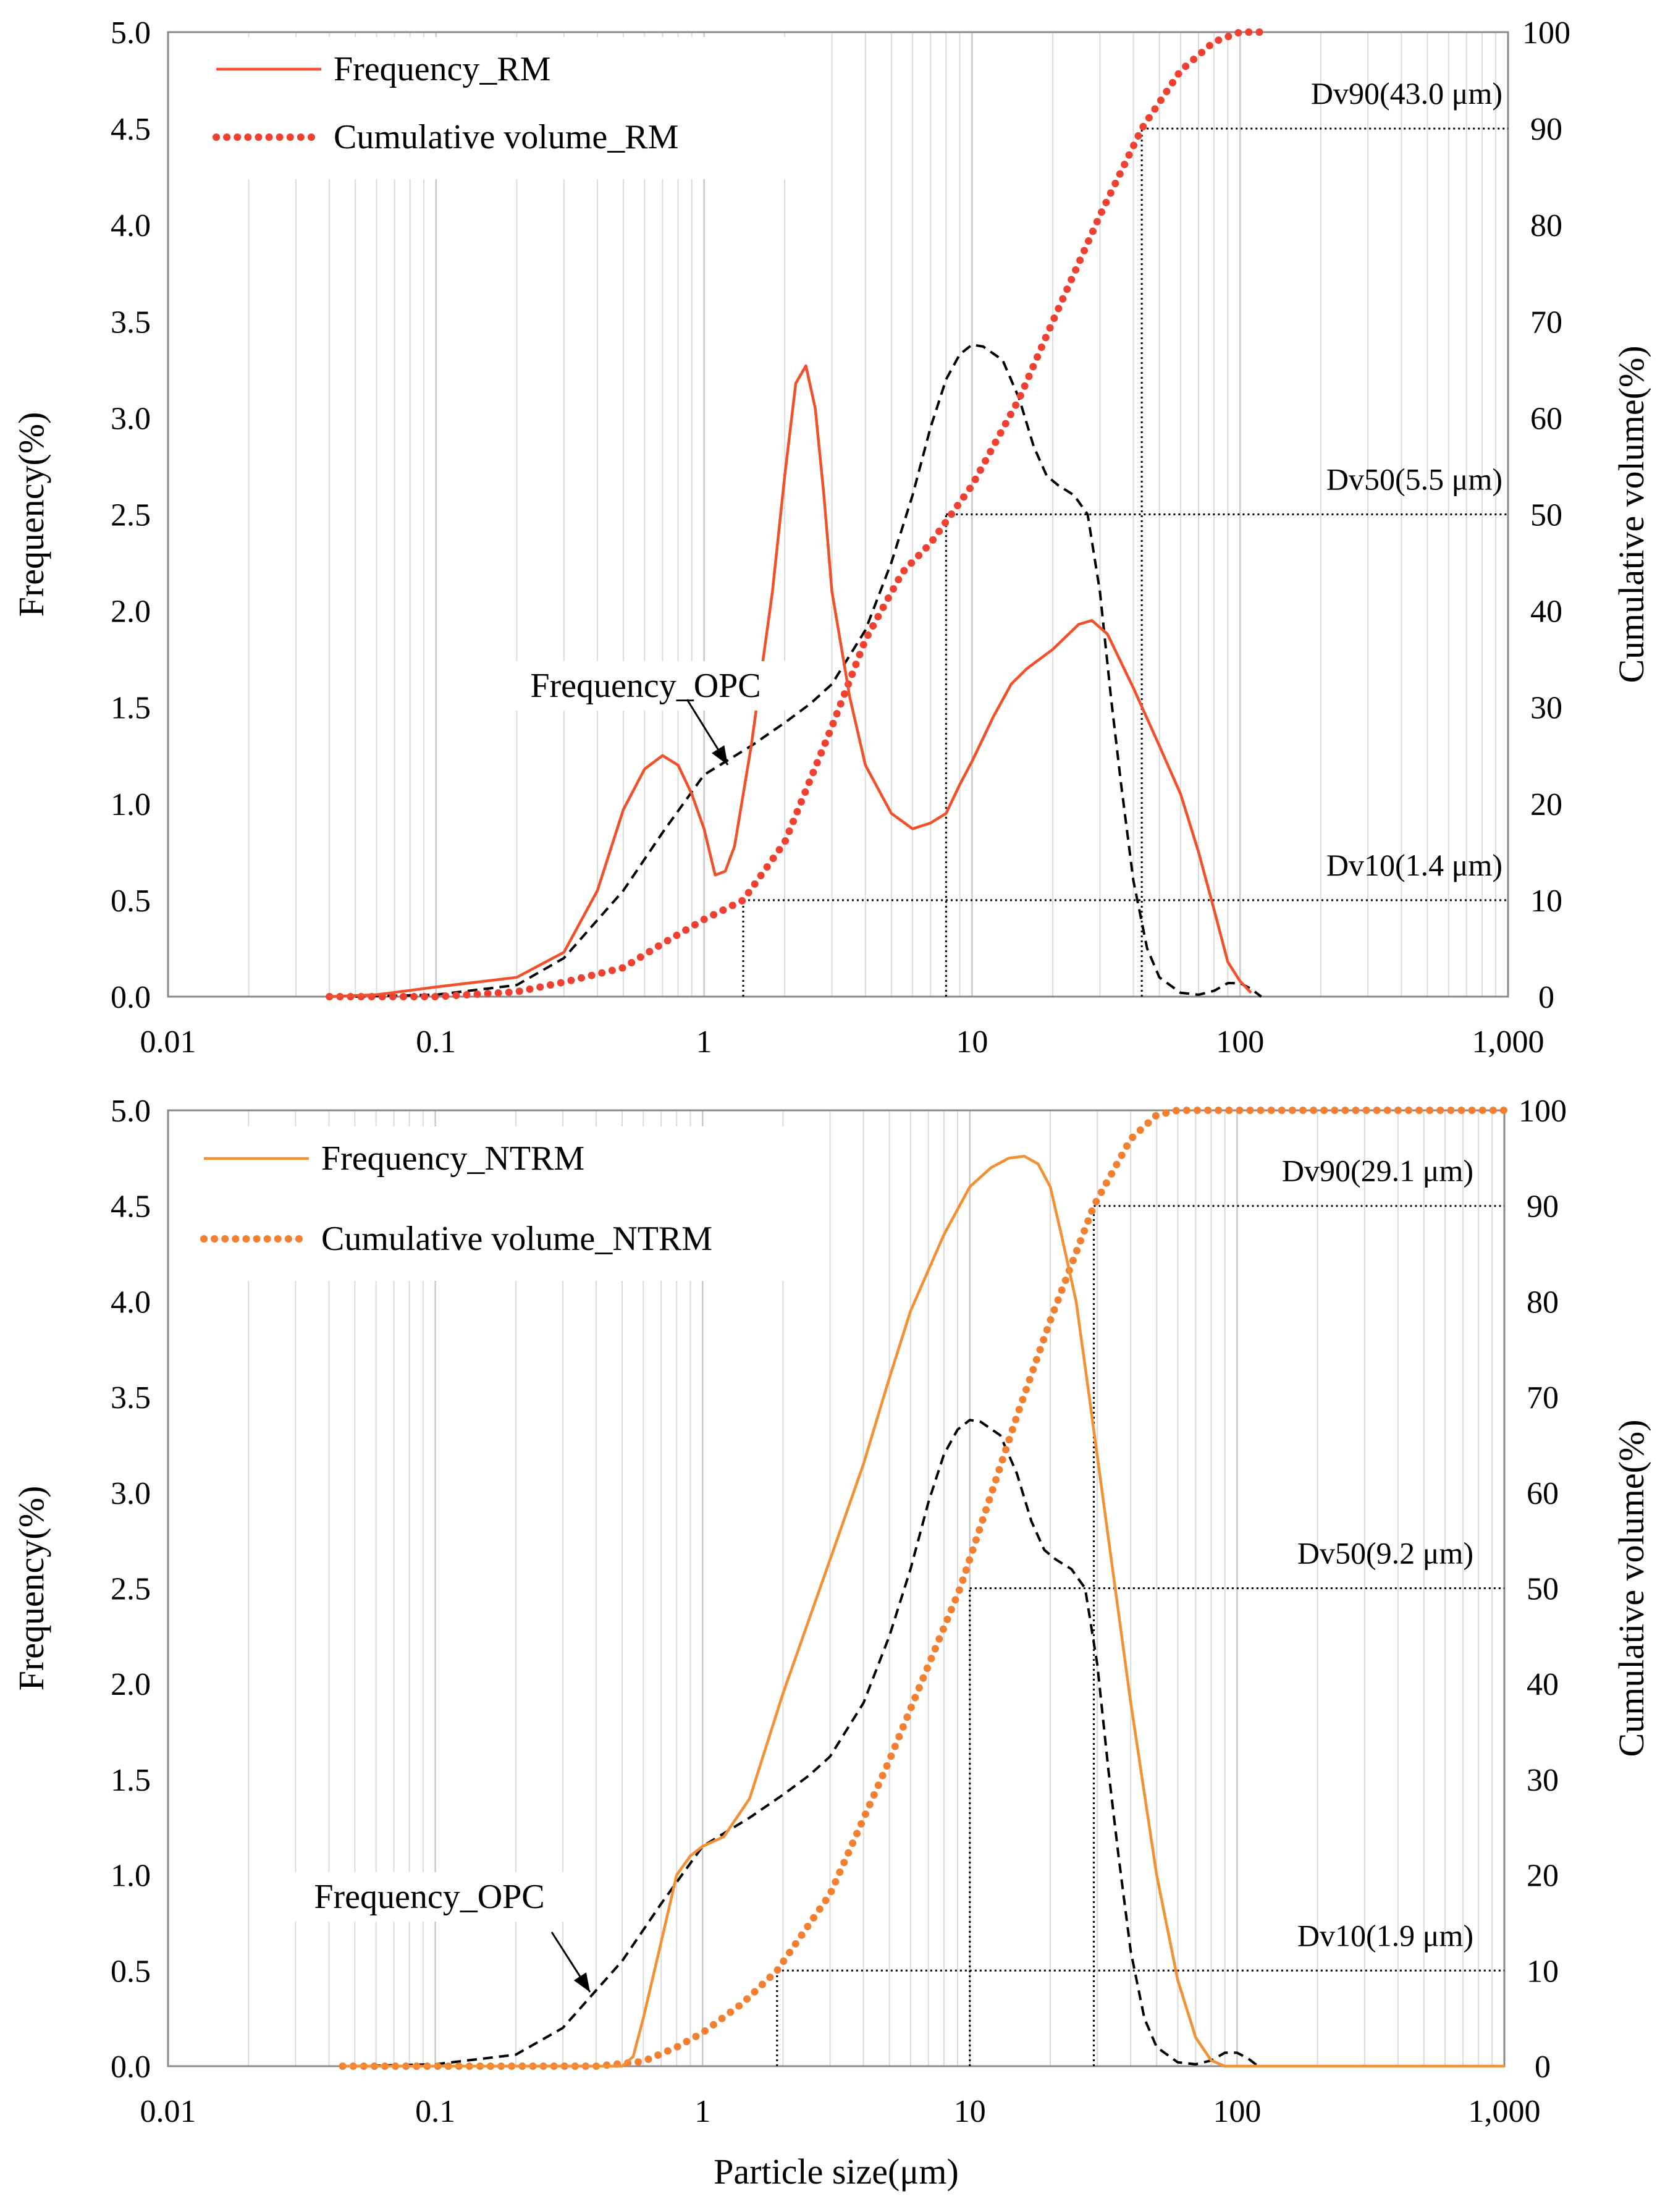  What do you see at coordinates (442, 69) in the screenshot?
I see `legend-label: Frequency_RM` at bounding box center [442, 69].